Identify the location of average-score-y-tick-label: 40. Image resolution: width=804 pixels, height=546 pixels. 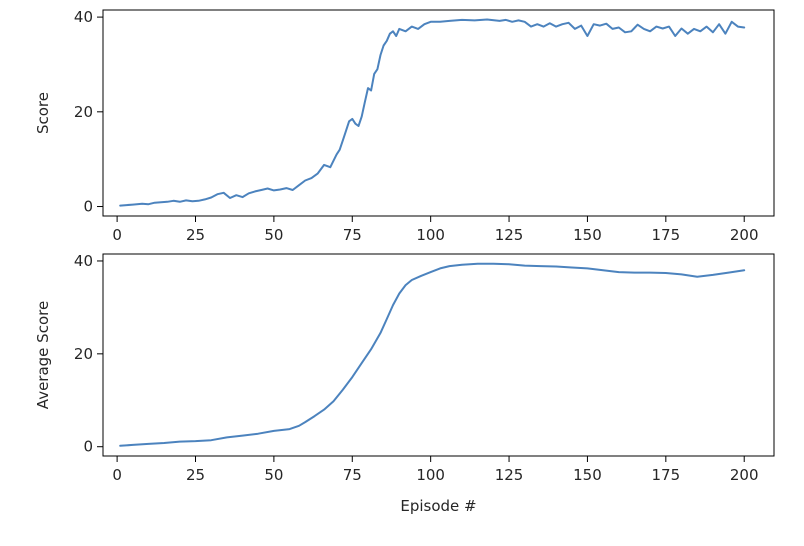
(83, 261).